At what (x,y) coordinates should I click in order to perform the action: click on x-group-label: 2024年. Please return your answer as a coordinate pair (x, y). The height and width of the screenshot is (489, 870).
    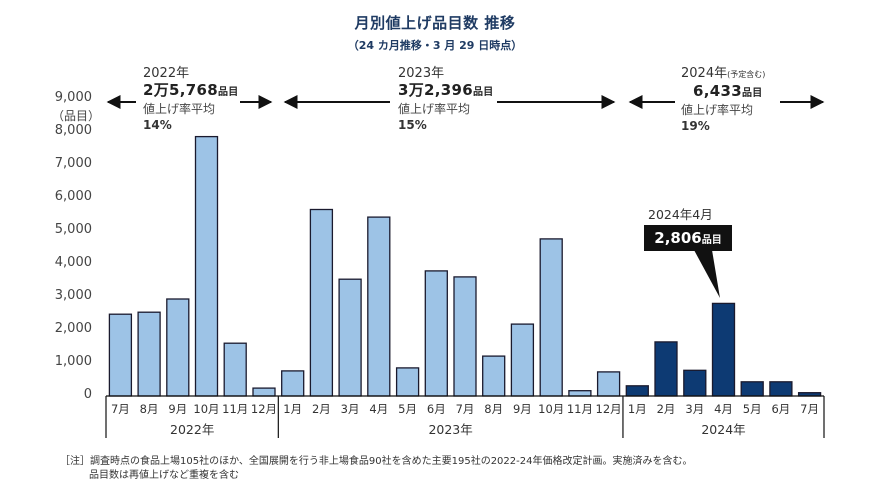
    Looking at the image, I should click on (723, 429).